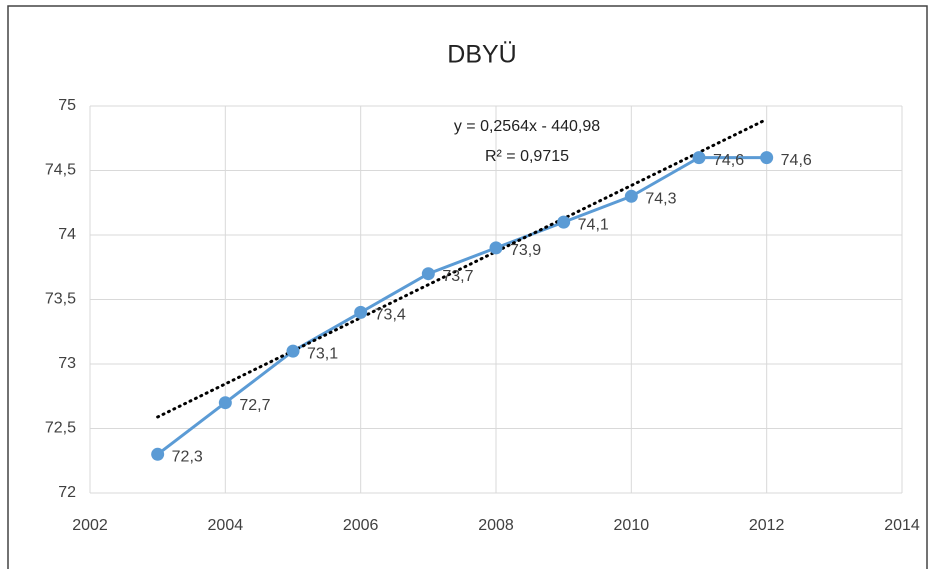 This screenshot has height=569, width=936. What do you see at coordinates (60, 299) in the screenshot?
I see `y-tick-label: 73,5` at bounding box center [60, 299].